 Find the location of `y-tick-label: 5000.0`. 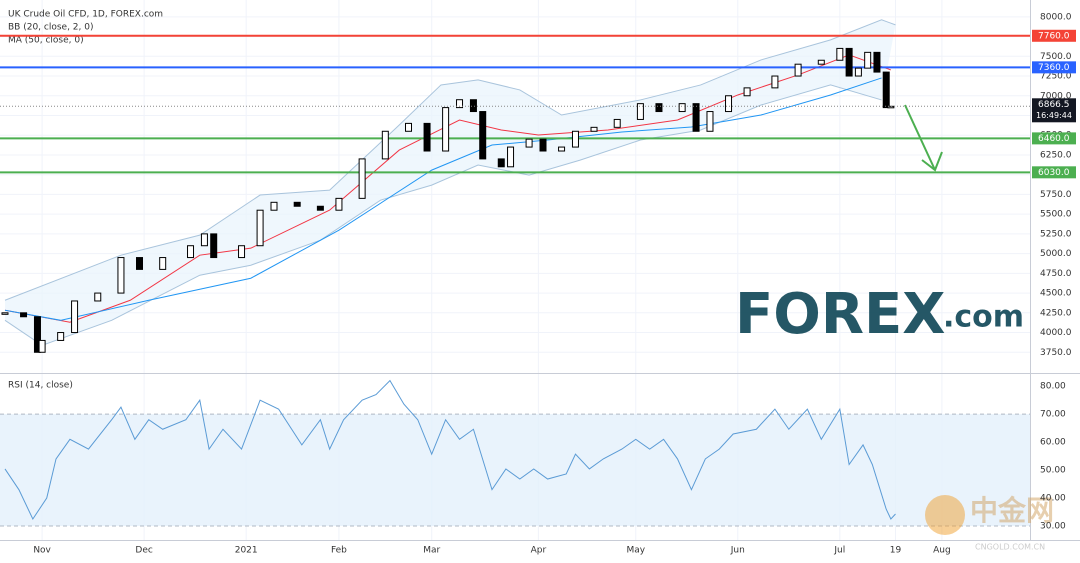

y-tick-label: 5000.0 is located at coordinates (1056, 254).